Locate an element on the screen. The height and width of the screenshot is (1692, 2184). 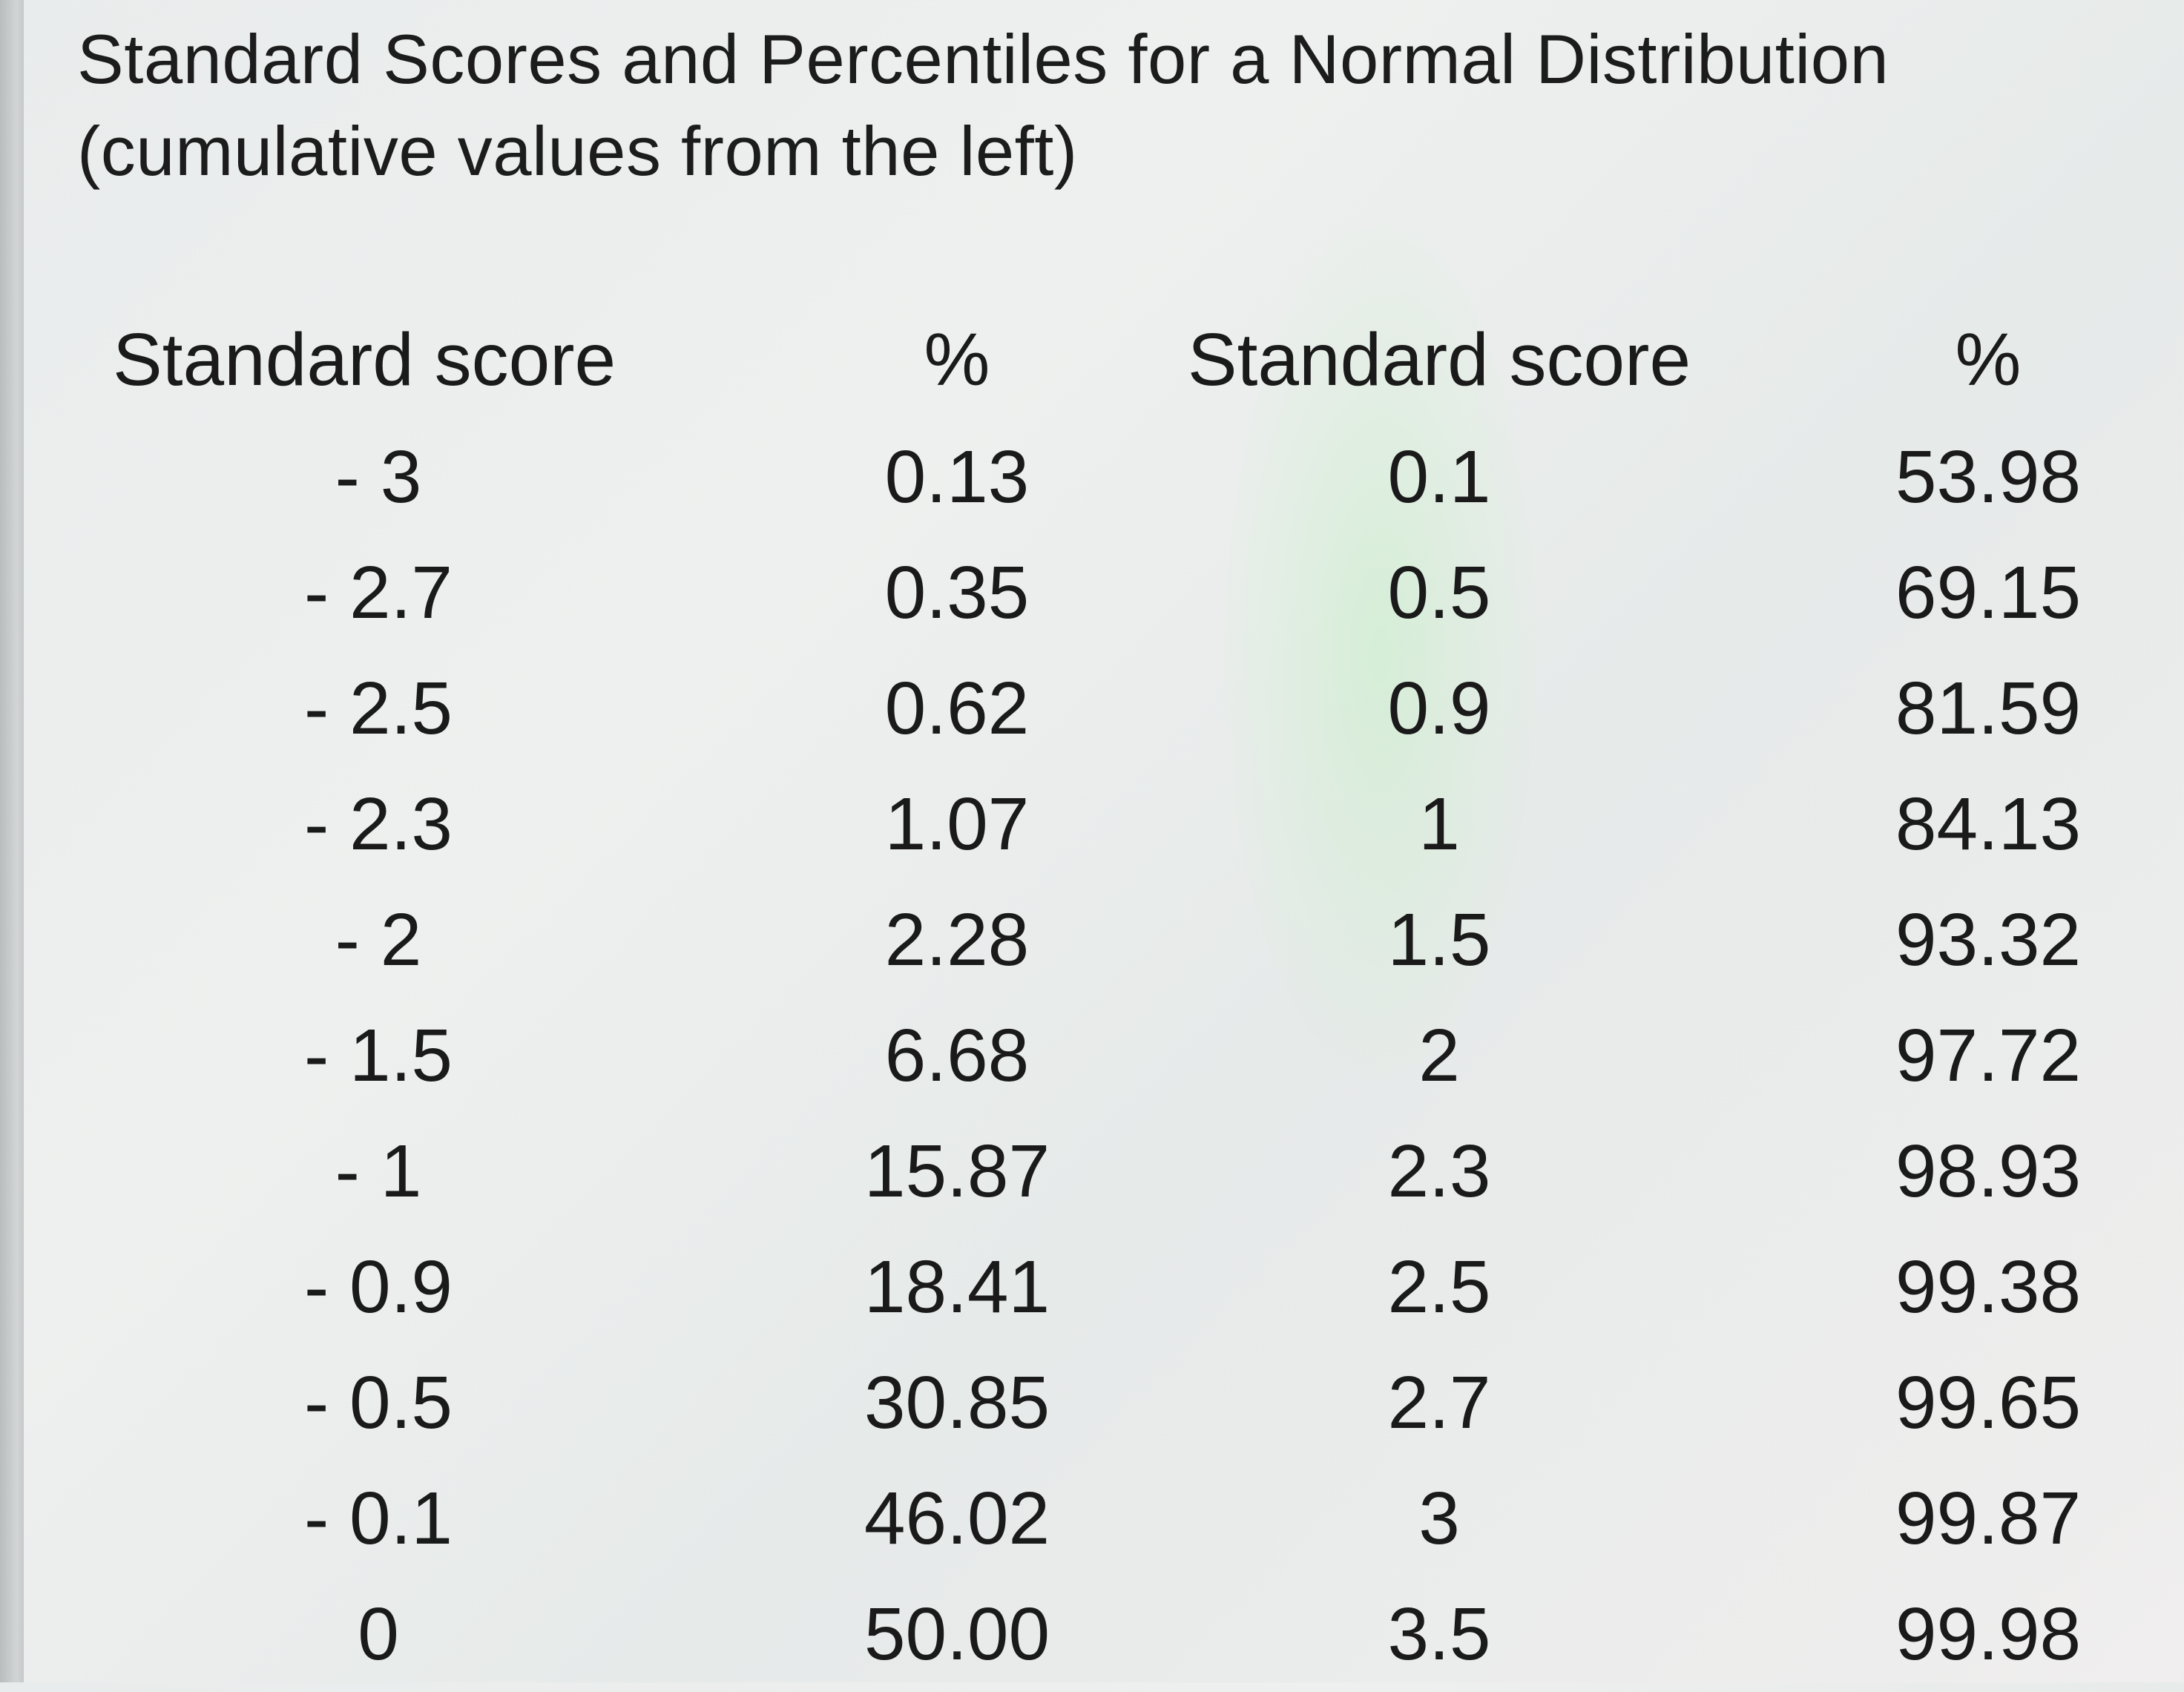
standard-score-right-cell: 2.3 is located at coordinates (1439, 1171).